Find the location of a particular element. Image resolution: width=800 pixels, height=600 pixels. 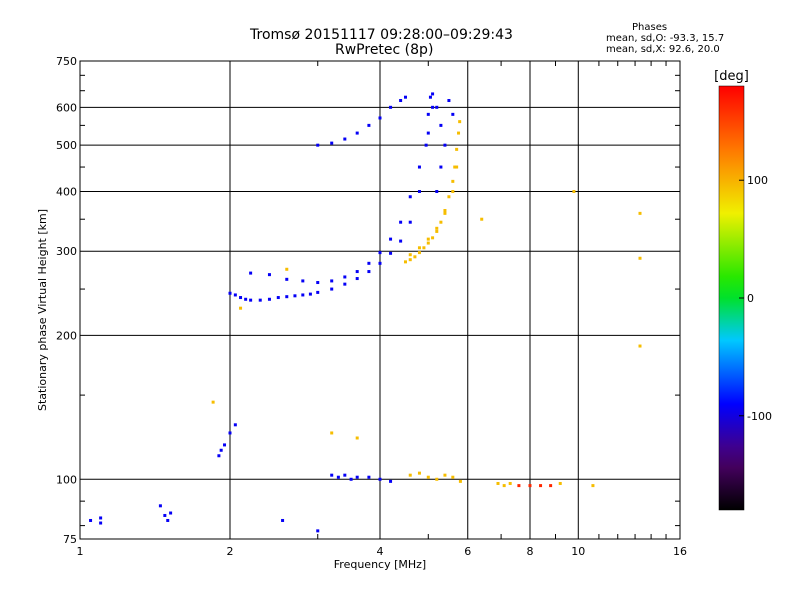

y-tick-label: 400 is located at coordinates (66, 191).